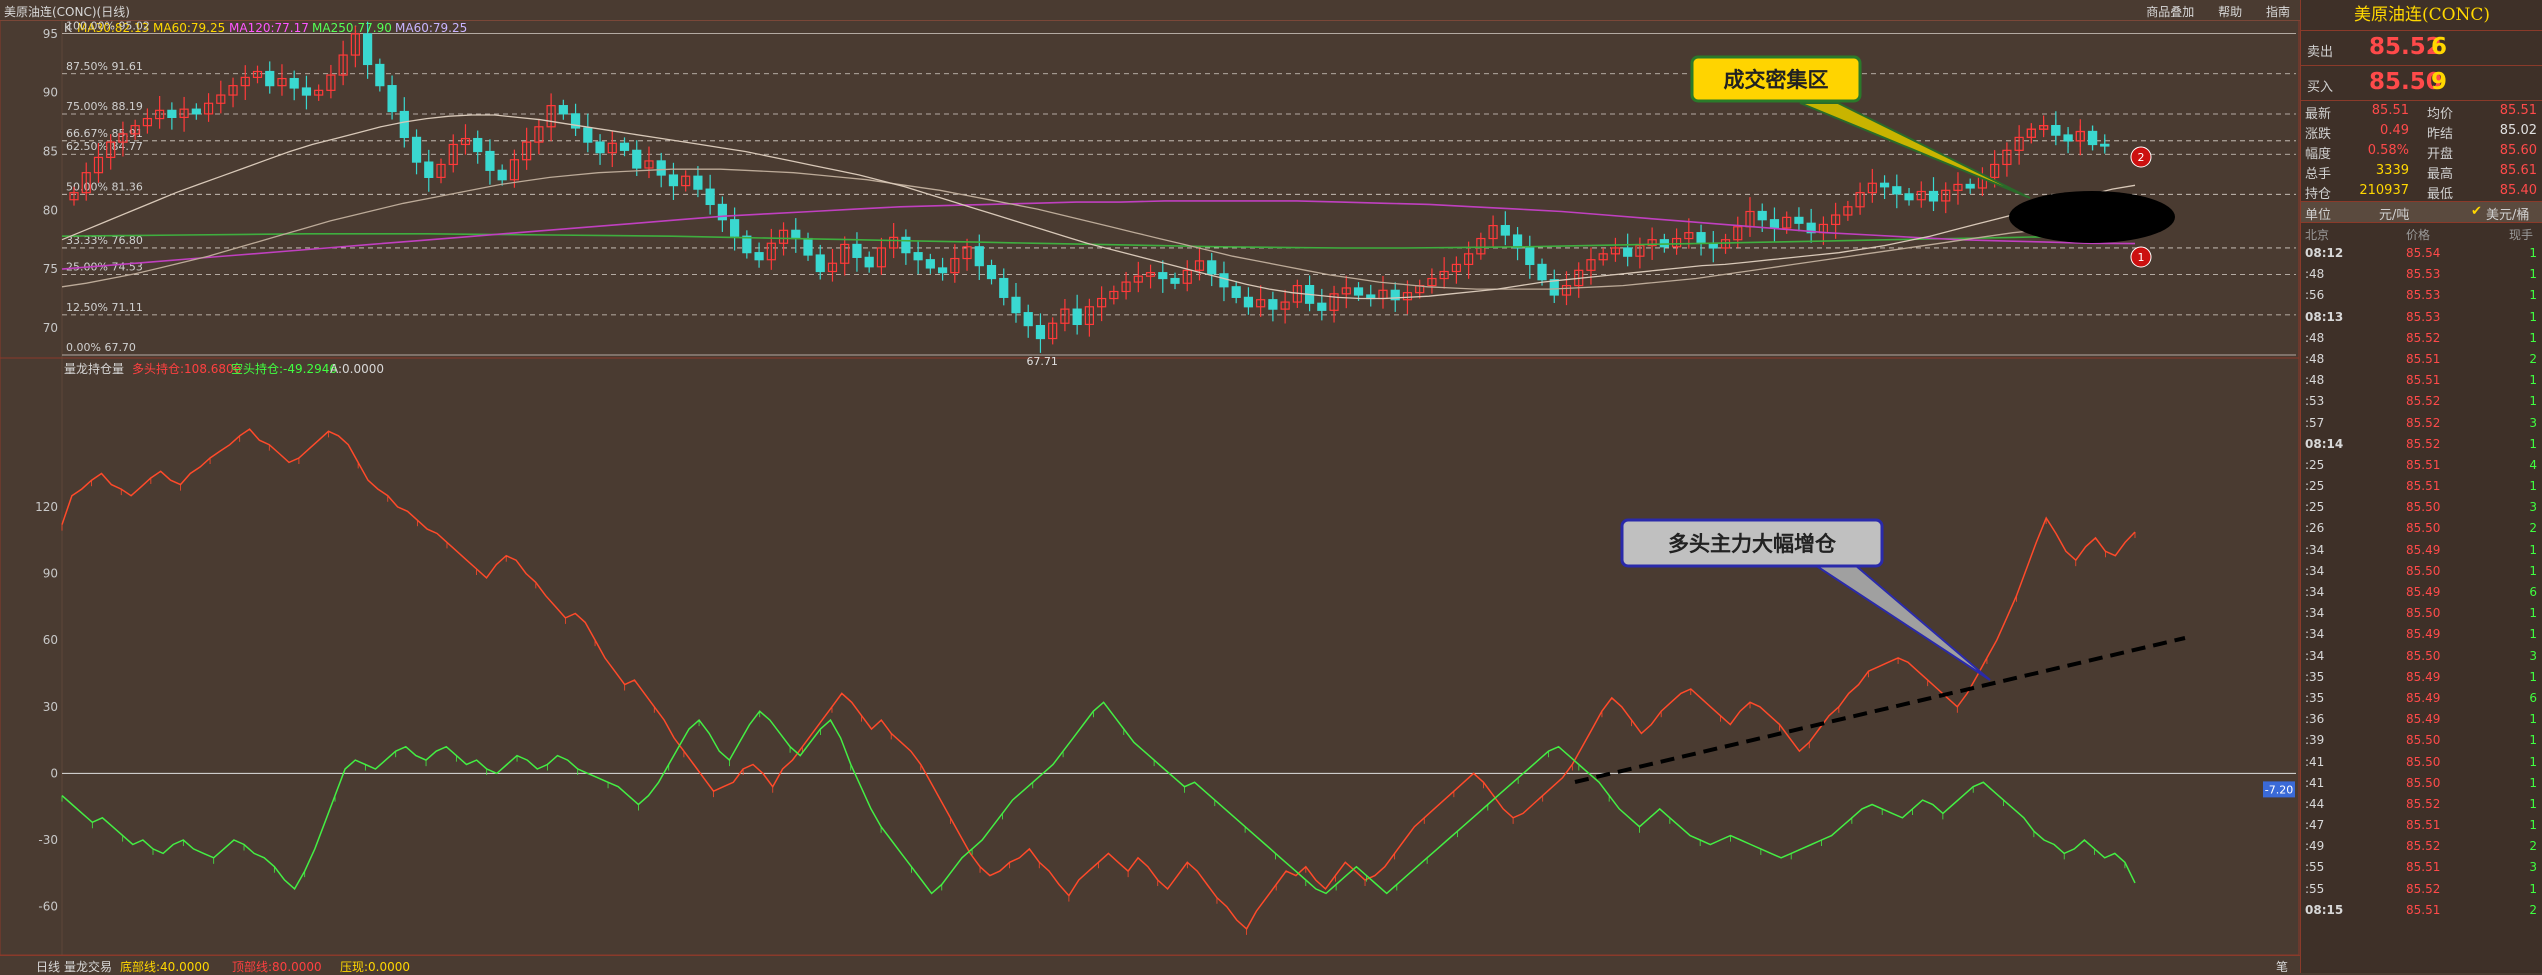 This screenshot has height=975, width=2542. What do you see at coordinates (1042, 361) in the screenshot?
I see `low-label: 67.71` at bounding box center [1042, 361].